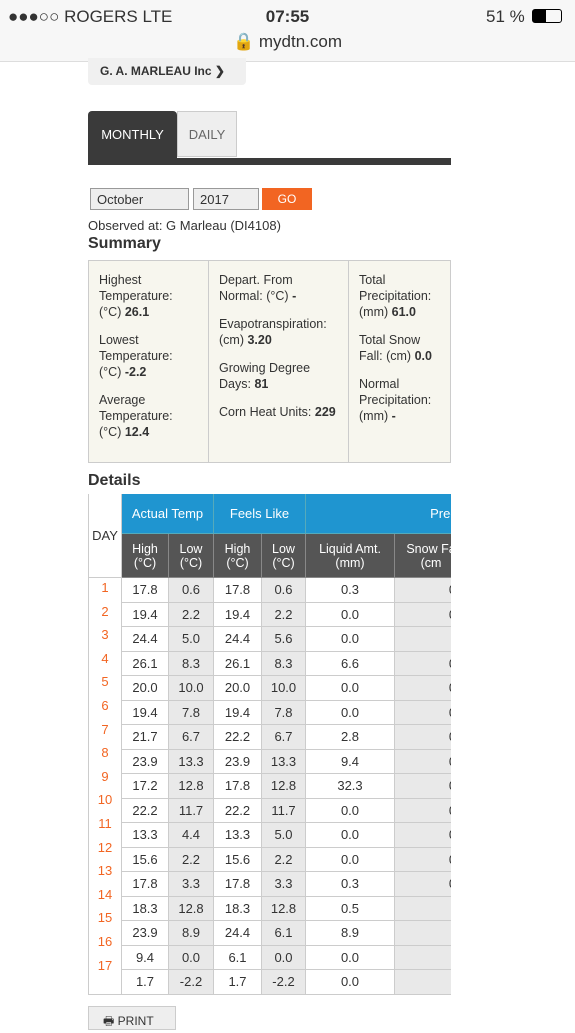 The height and width of the screenshot is (1033, 575). I want to click on day-link: 11, so click(105, 823).